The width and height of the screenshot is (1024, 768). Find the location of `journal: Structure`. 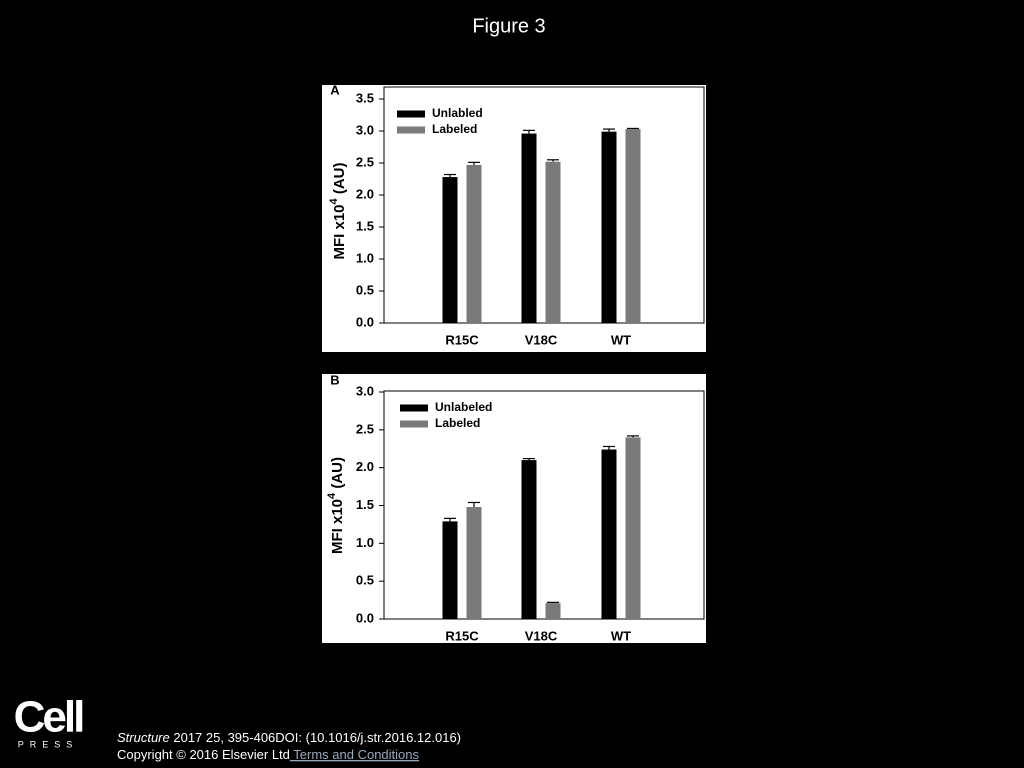

journal: Structure is located at coordinates (143, 737).